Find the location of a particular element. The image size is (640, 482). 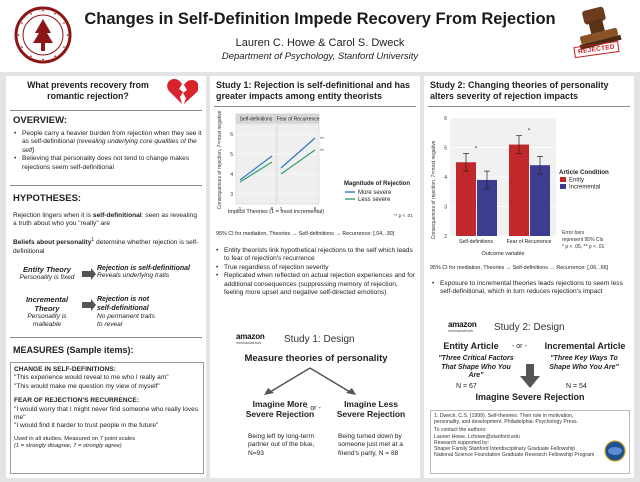

rejected-stamp-icon is located at coordinates (600, 28).